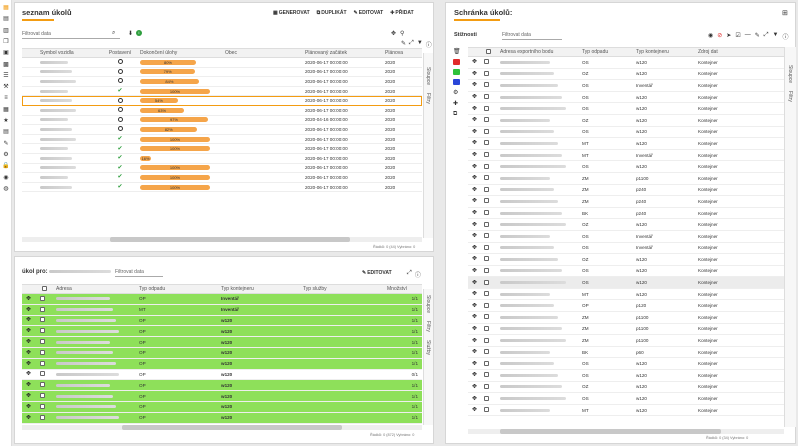 The width and height of the screenshot is (798, 446). I want to click on map-icon: ⊞, so click(785, 13).